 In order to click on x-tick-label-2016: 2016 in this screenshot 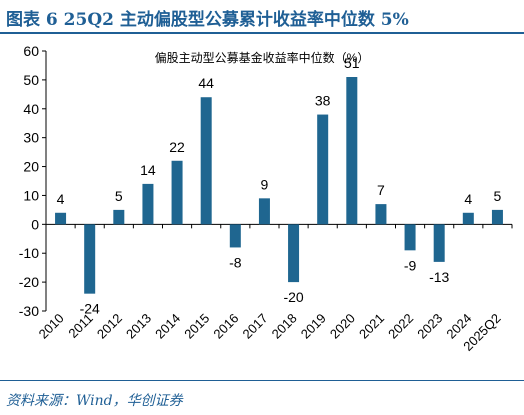, I will do `click(225, 326)`.